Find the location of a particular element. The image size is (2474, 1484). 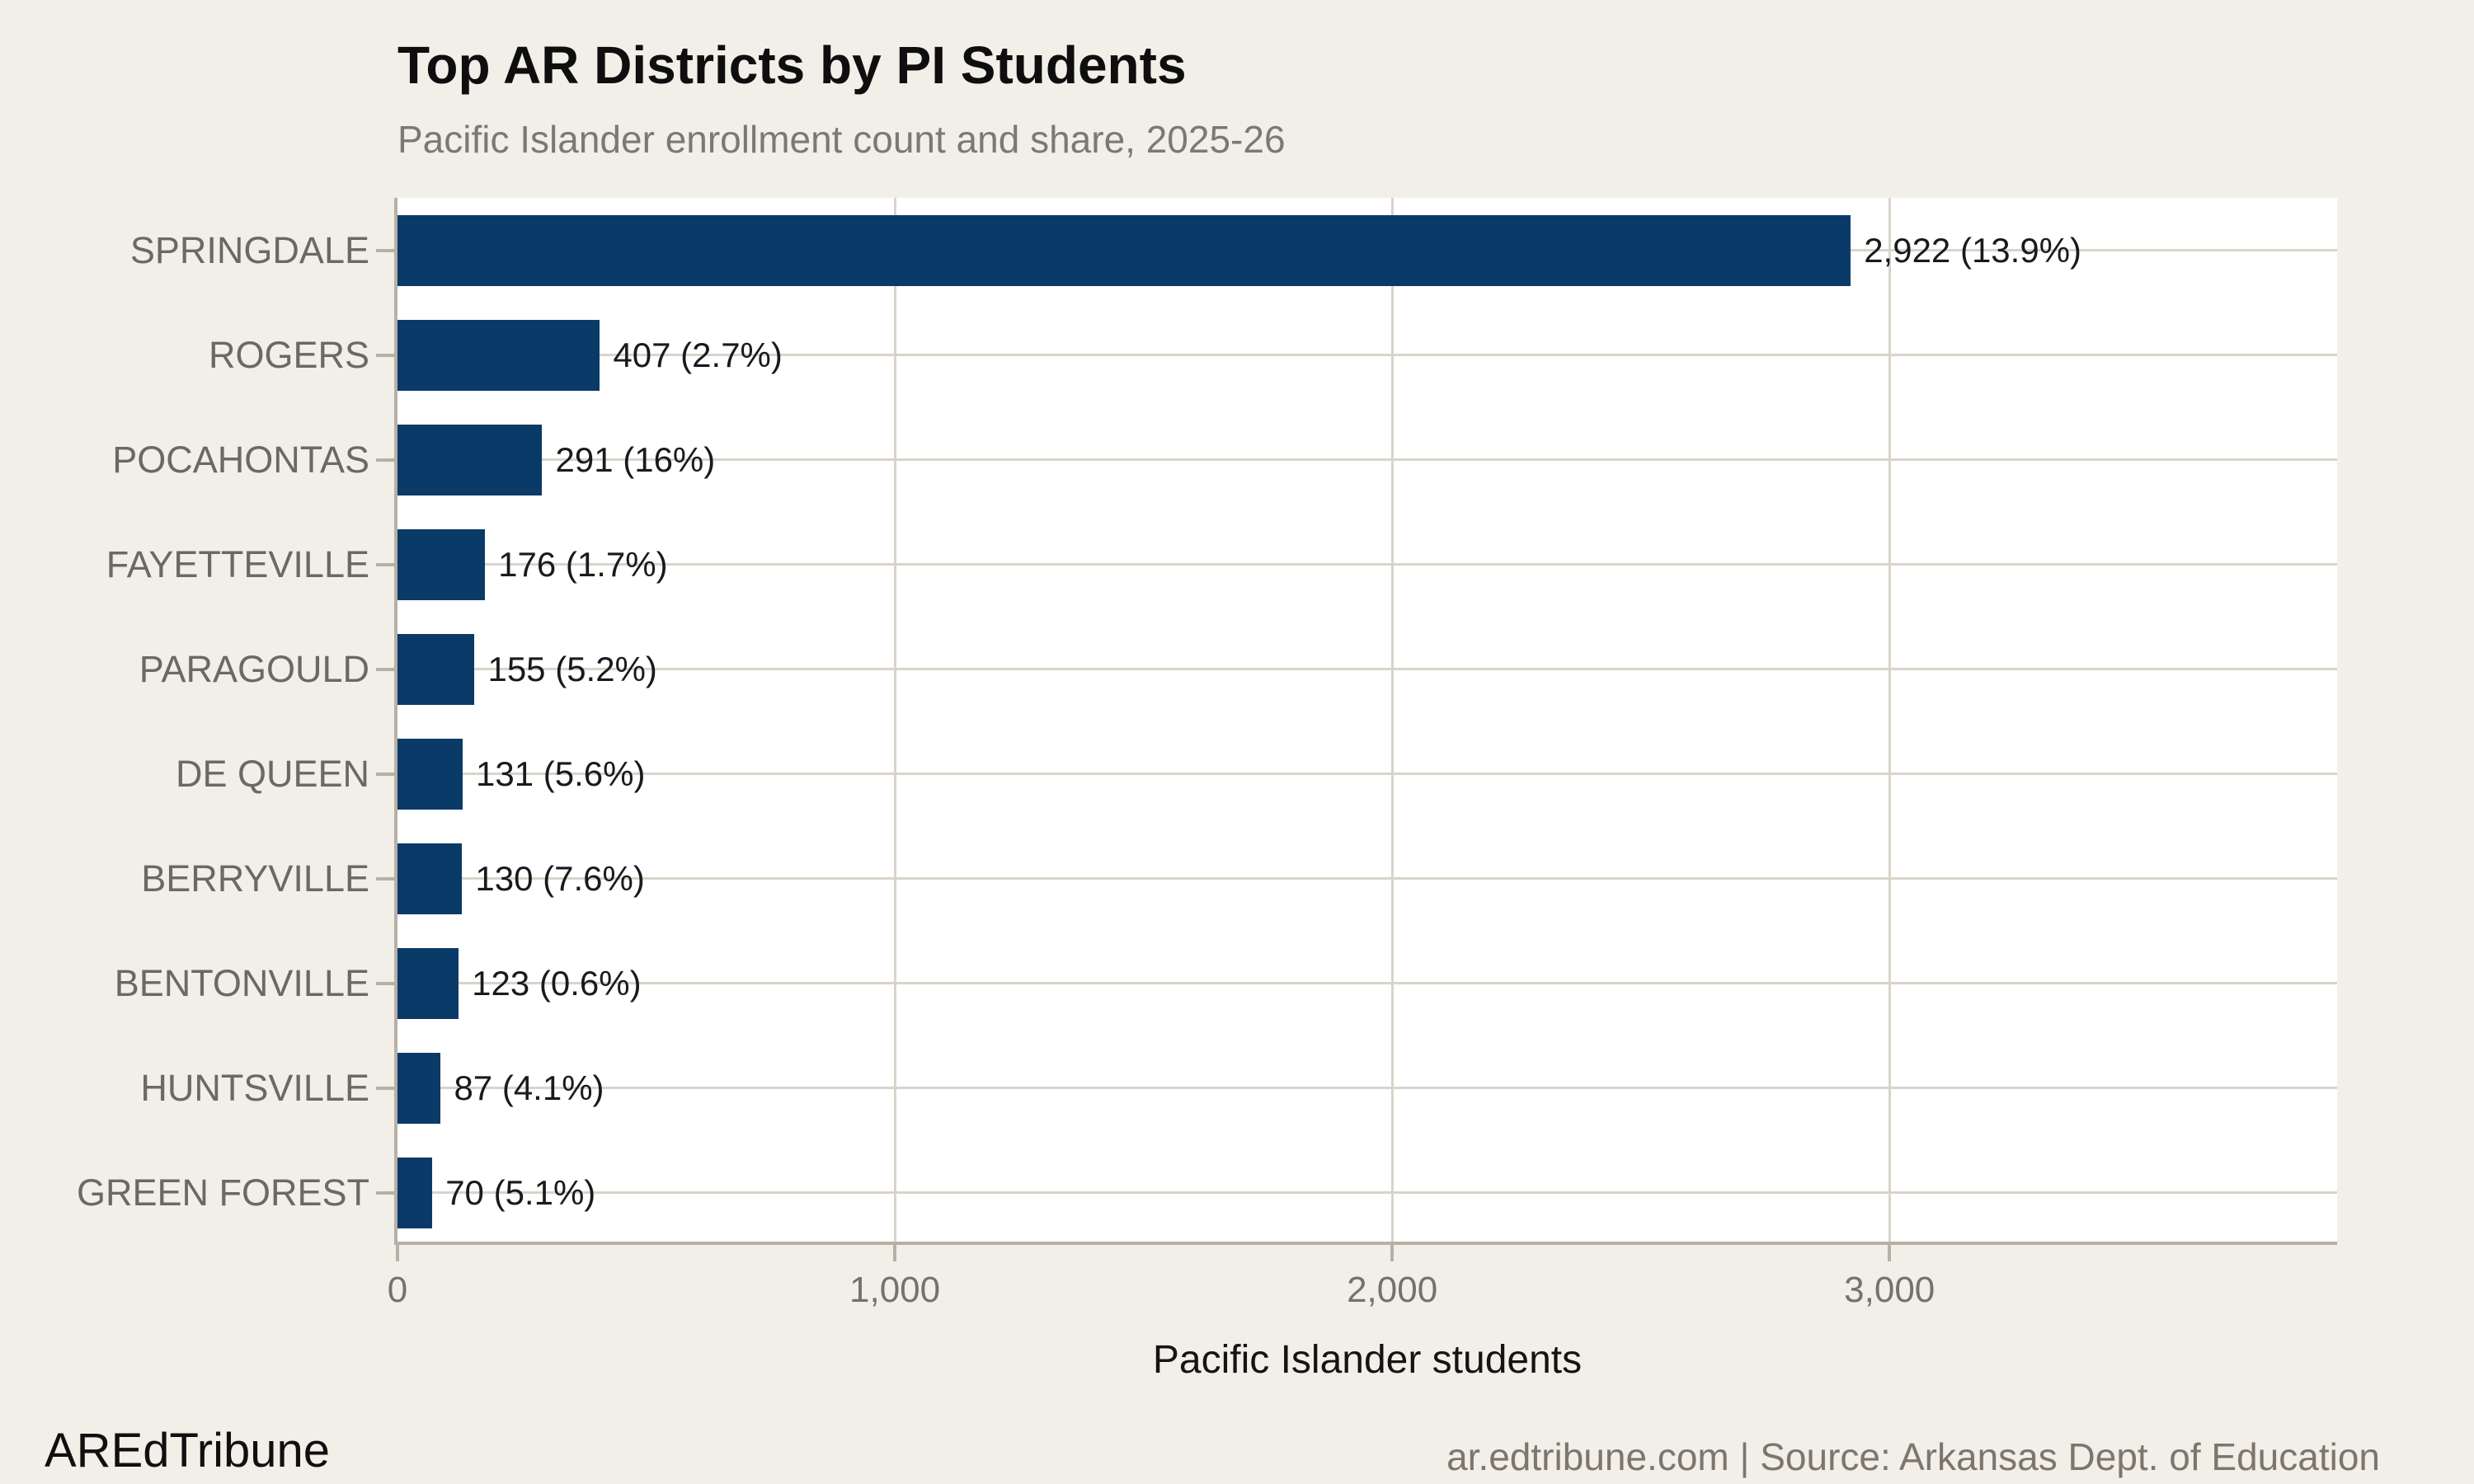

value-label-de-queen: 131 (5.6%) is located at coordinates (561, 773).